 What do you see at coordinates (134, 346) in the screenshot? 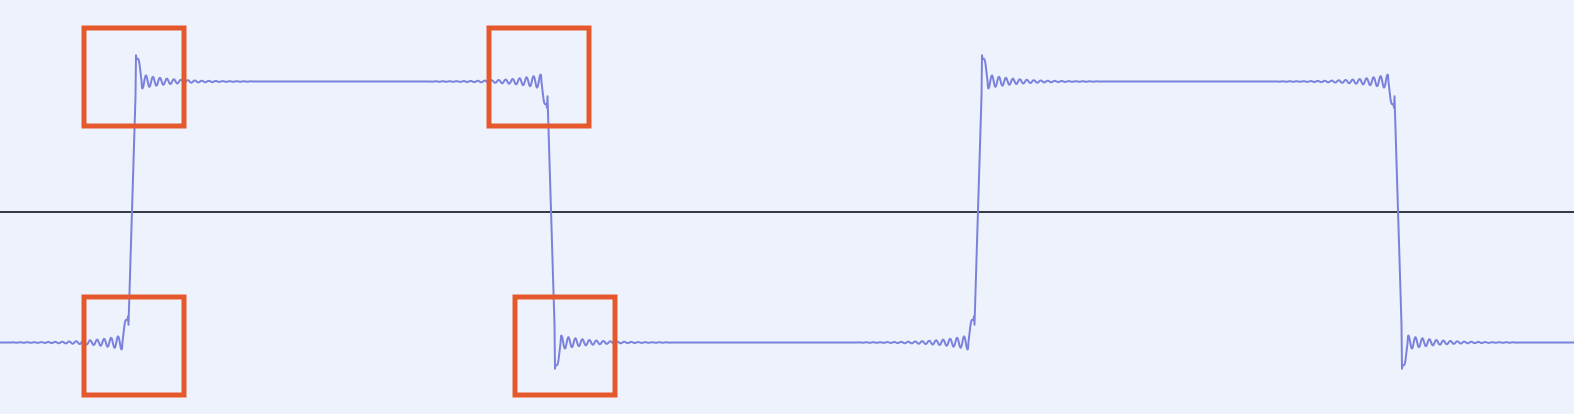
I see `highlight-box-rise-bottom` at bounding box center [134, 346].